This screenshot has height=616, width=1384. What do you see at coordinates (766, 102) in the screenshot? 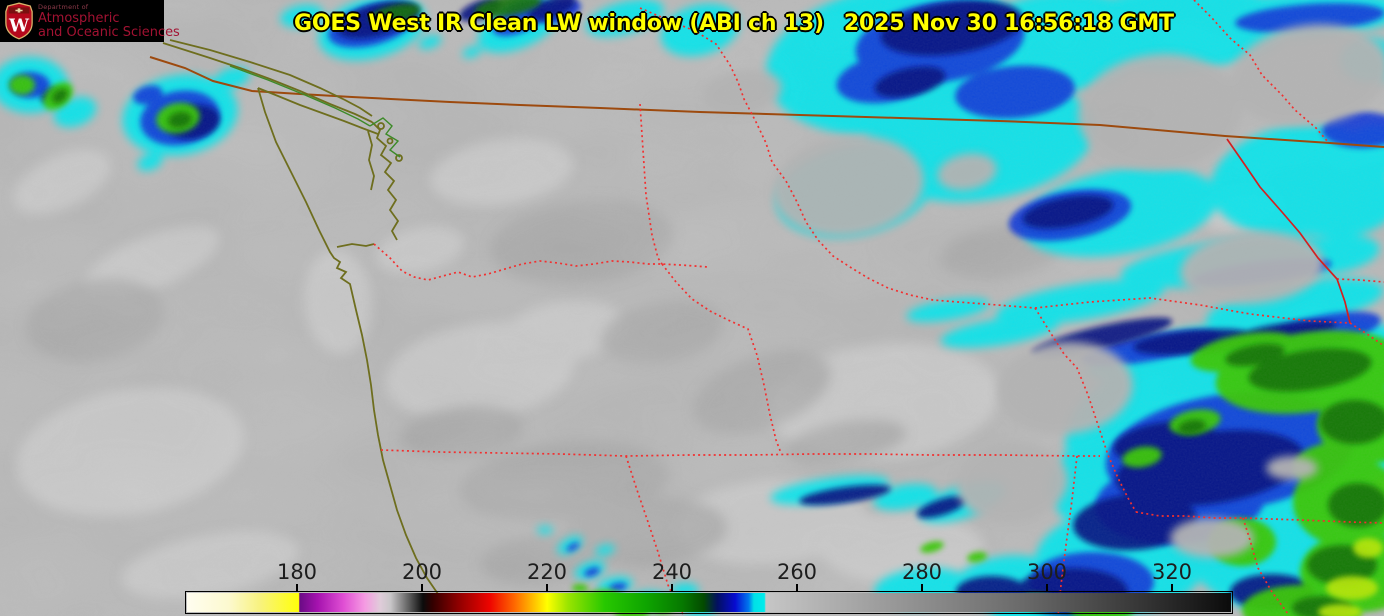
I see `border-us-canada` at bounding box center [766, 102].